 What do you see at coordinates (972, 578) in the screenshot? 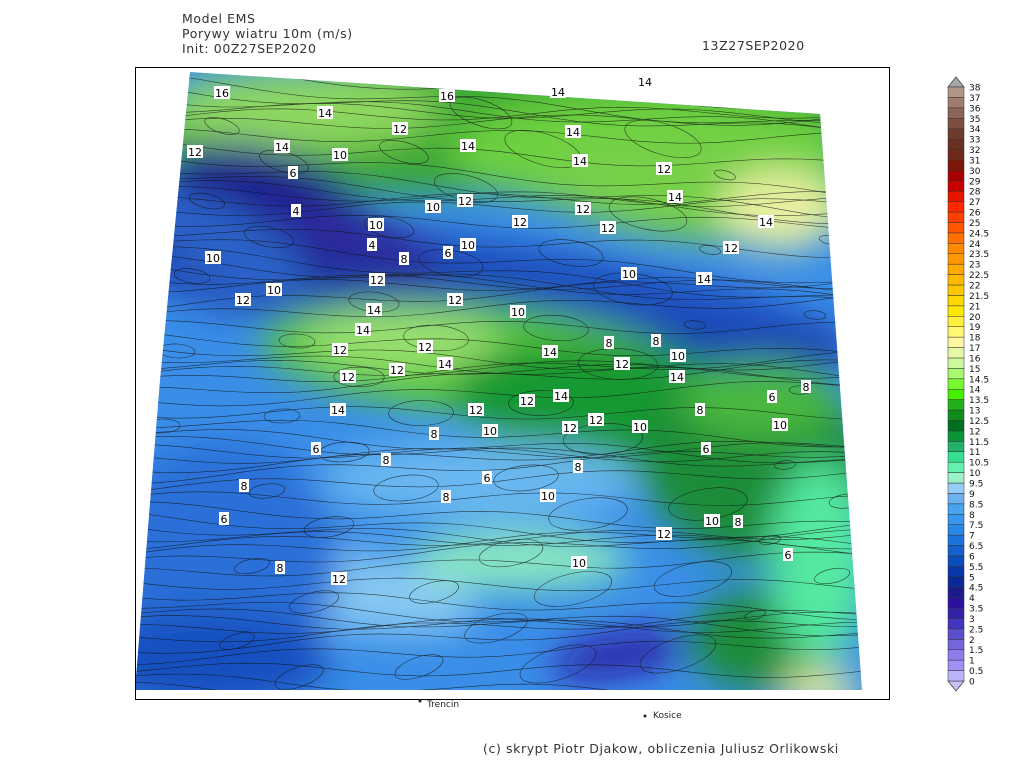
I see `colorbar-label: 5` at bounding box center [972, 578].